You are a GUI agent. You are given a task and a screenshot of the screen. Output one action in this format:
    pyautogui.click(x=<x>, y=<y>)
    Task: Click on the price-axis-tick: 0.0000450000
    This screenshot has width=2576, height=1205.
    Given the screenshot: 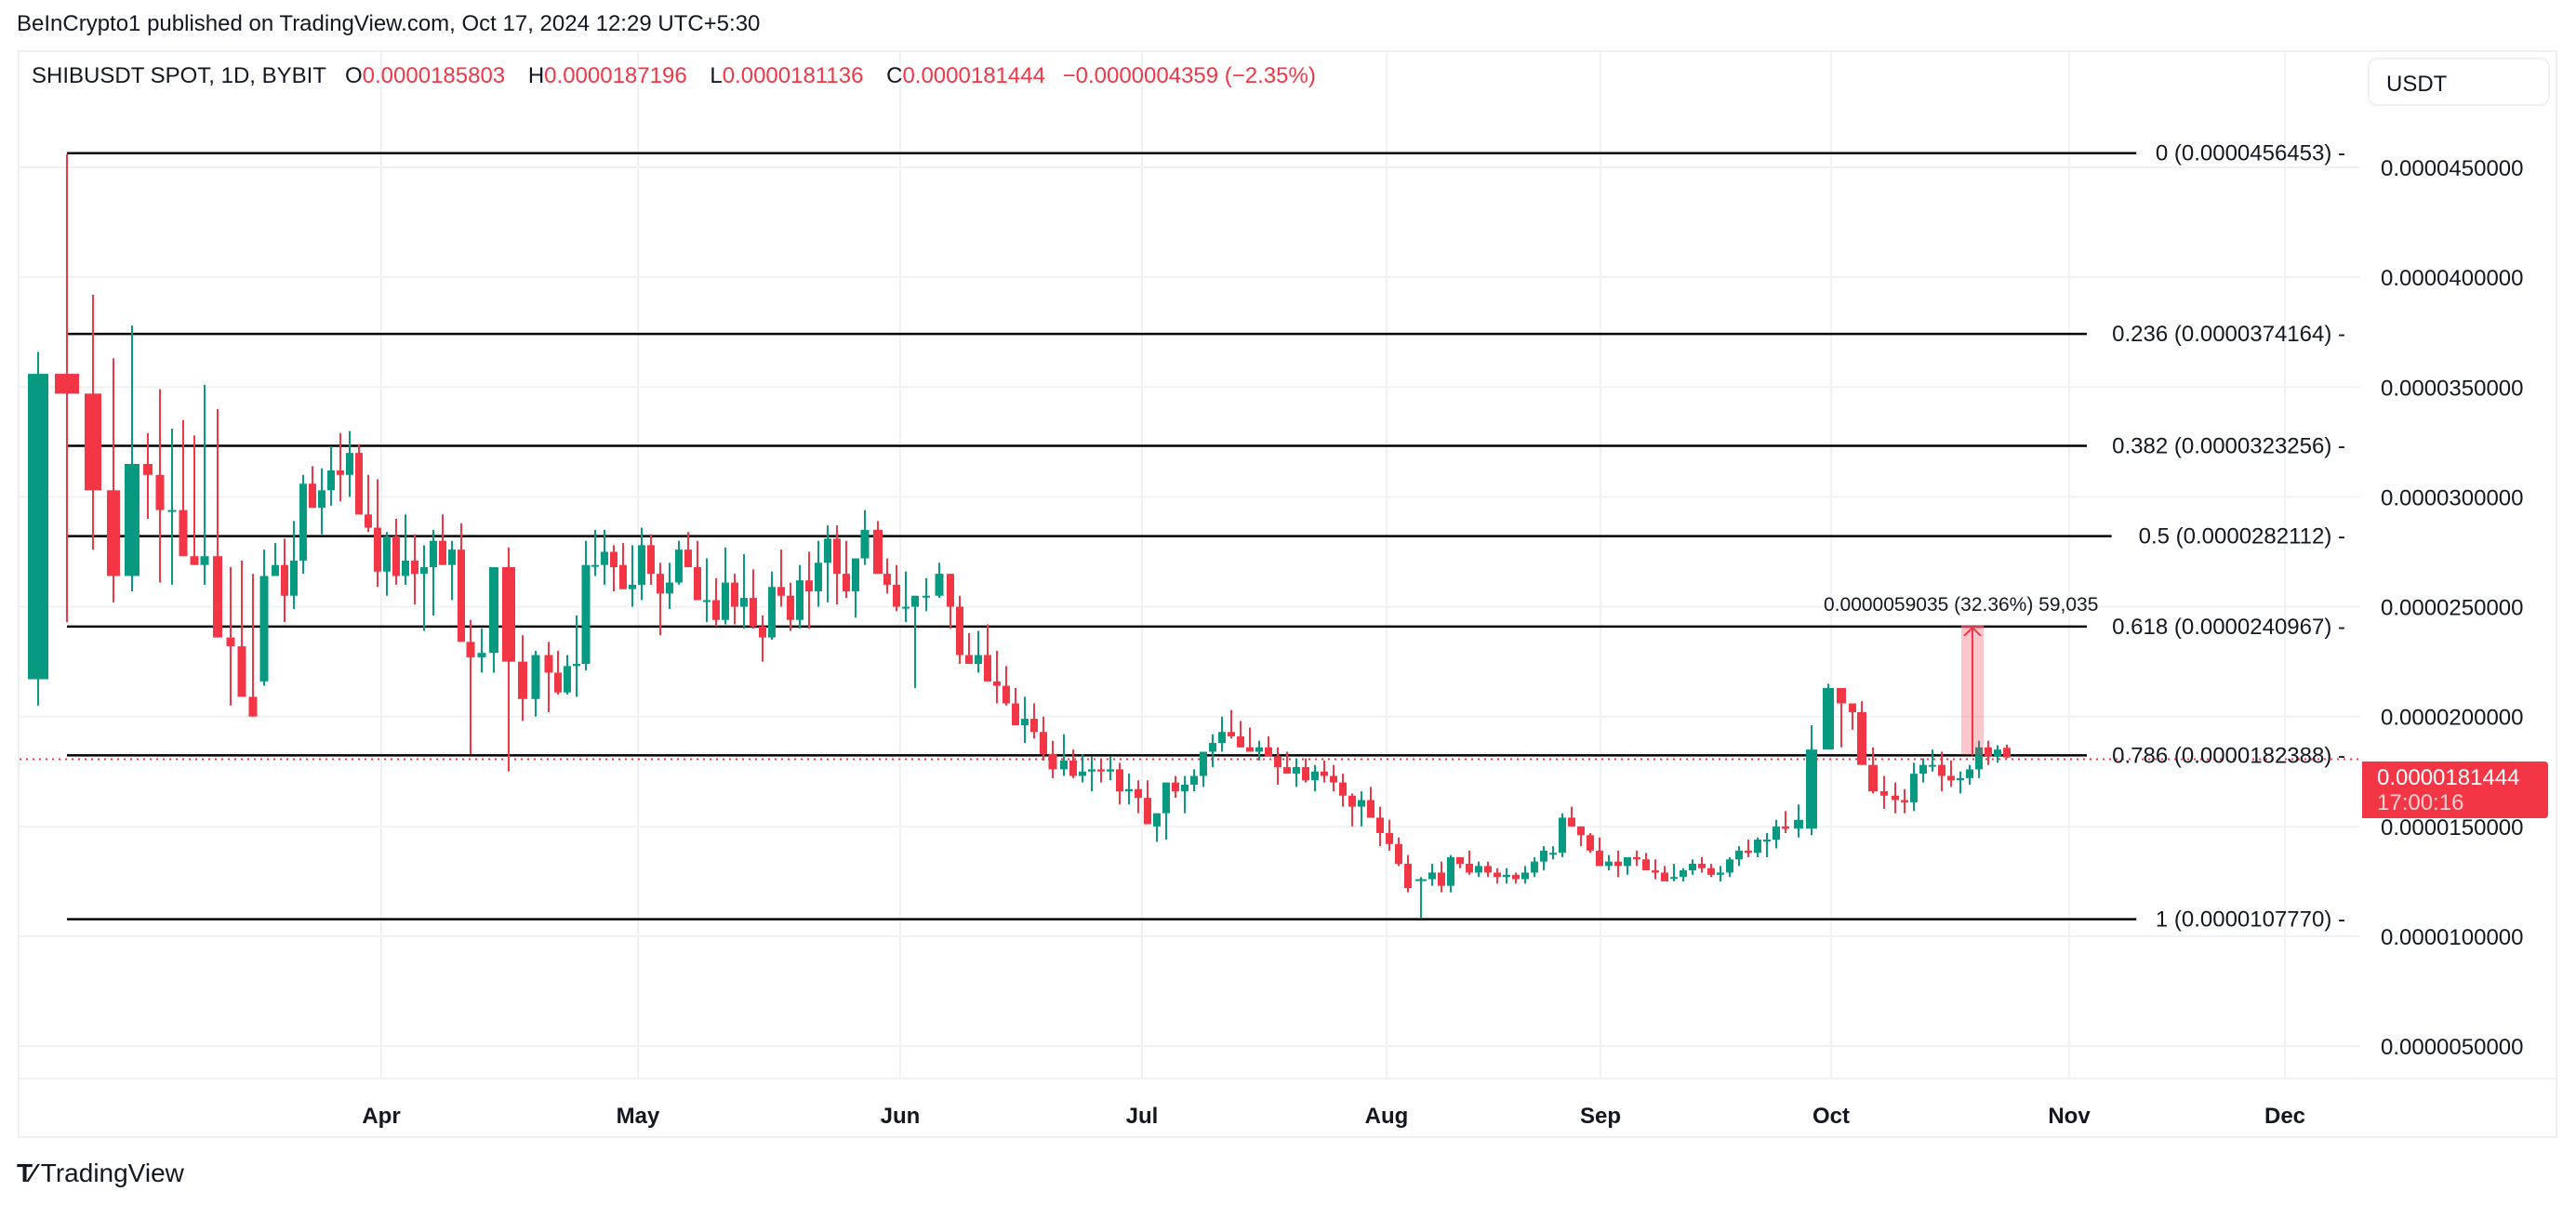 What is the action you would take?
    pyautogui.click(x=2452, y=168)
    